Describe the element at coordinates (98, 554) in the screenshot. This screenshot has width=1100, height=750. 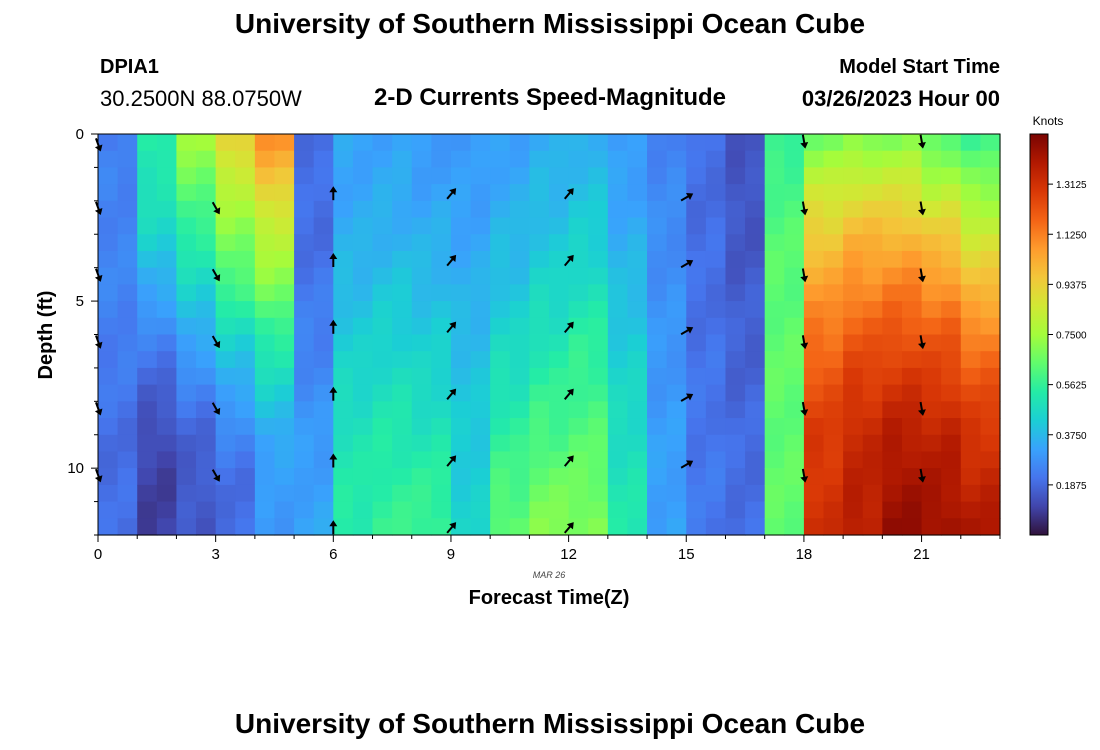
I see `x-tick-label: 0` at that location.